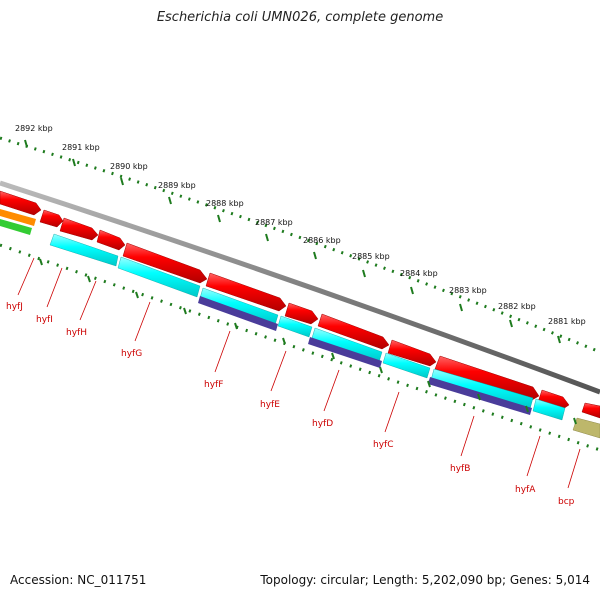 Image resolution: width=600 pixels, height=600 pixels. What do you see at coordinates (586, 428) in the screenshot?
I see `olive-feature` at bounding box center [586, 428].